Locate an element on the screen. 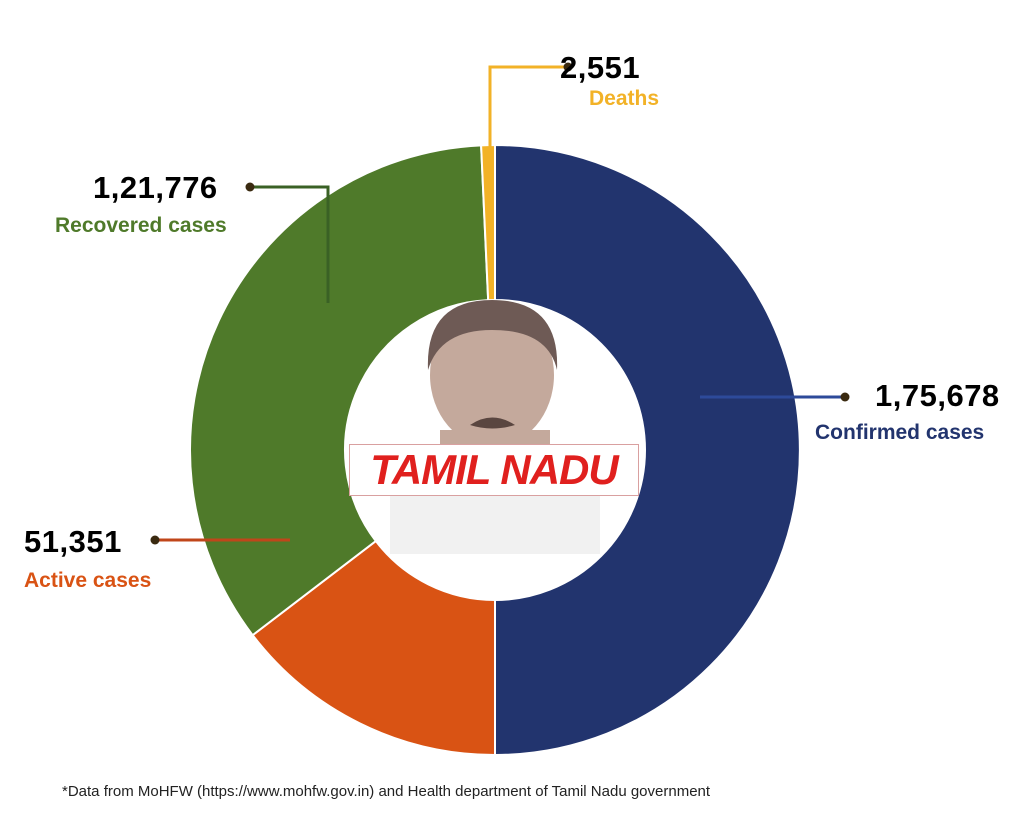  confirmed-leader-dot is located at coordinates (845, 397).